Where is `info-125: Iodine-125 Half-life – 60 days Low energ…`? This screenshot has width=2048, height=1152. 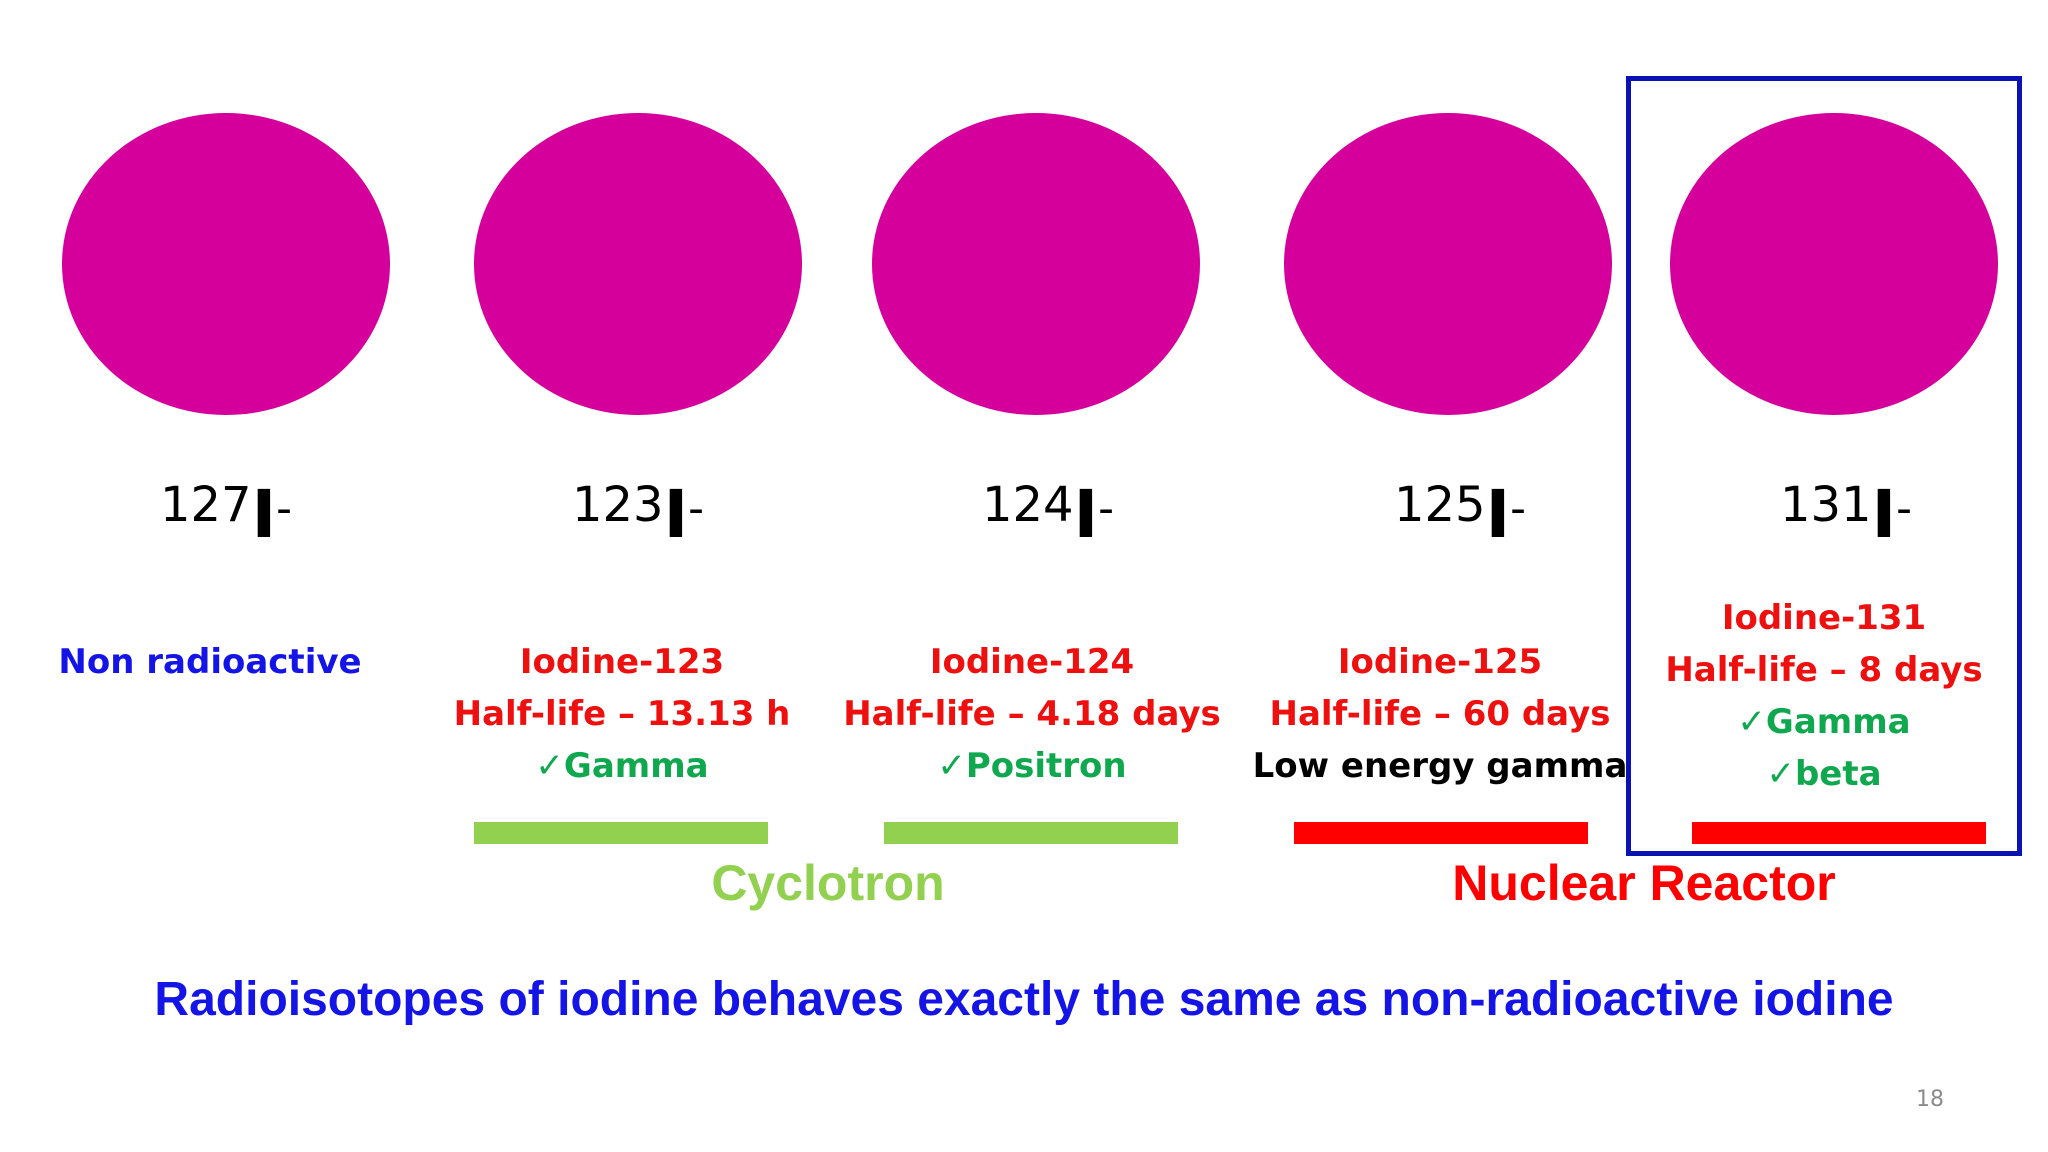
info-125: Iodine-125 Half-life – 60 days Low energ… is located at coordinates (1440, 714).